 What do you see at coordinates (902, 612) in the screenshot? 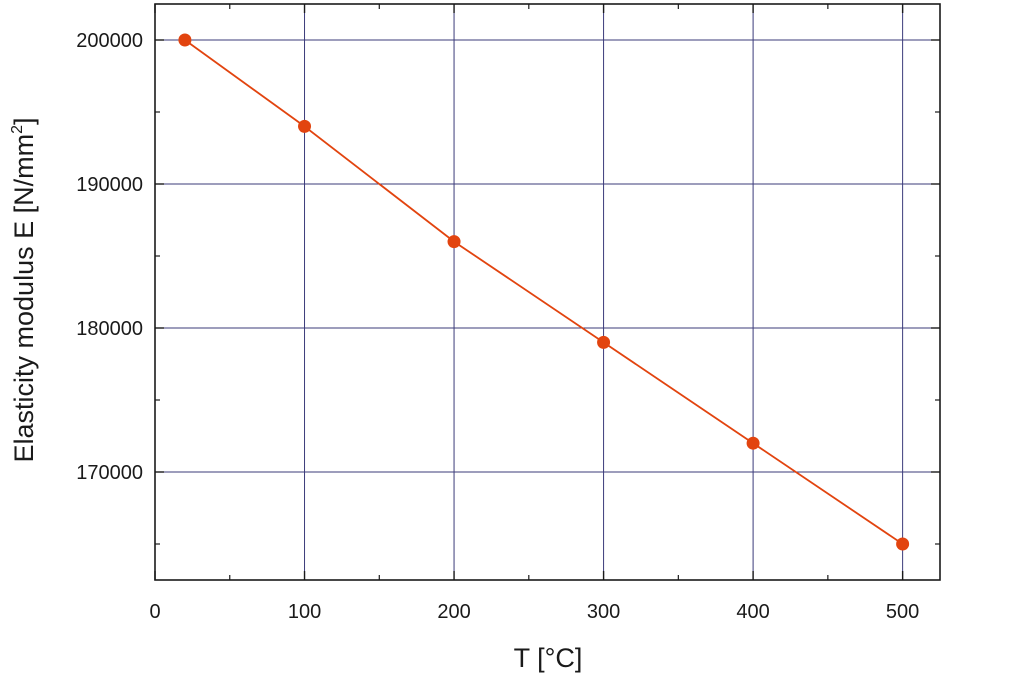
I see `x-tick-label: 500` at bounding box center [902, 612].